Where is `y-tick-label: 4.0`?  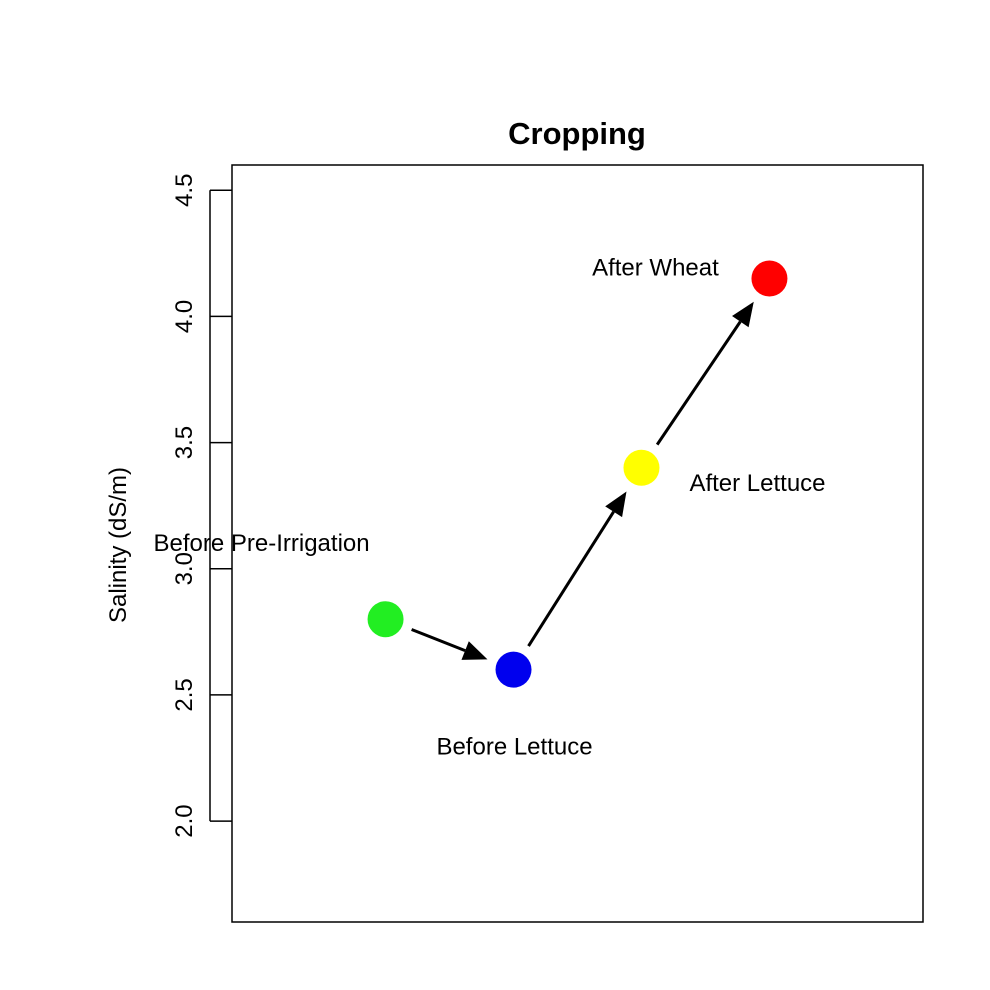
y-tick-label: 4.0 is located at coordinates (184, 316).